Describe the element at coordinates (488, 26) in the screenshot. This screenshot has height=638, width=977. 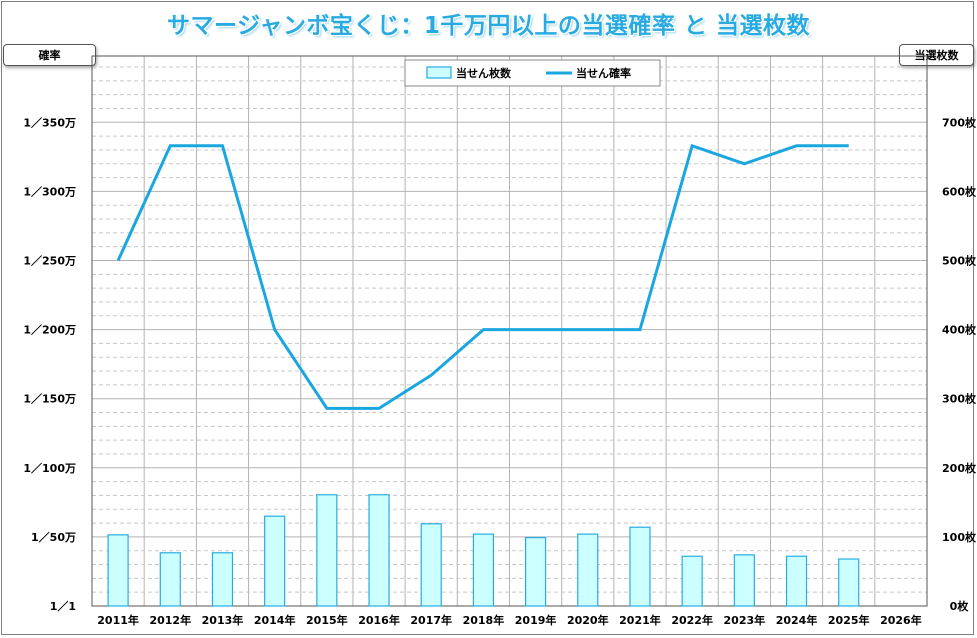
I see `chart-title: サマージャンボ宝くじ：1千万円以上の当選確率 と 当選枚数` at that location.